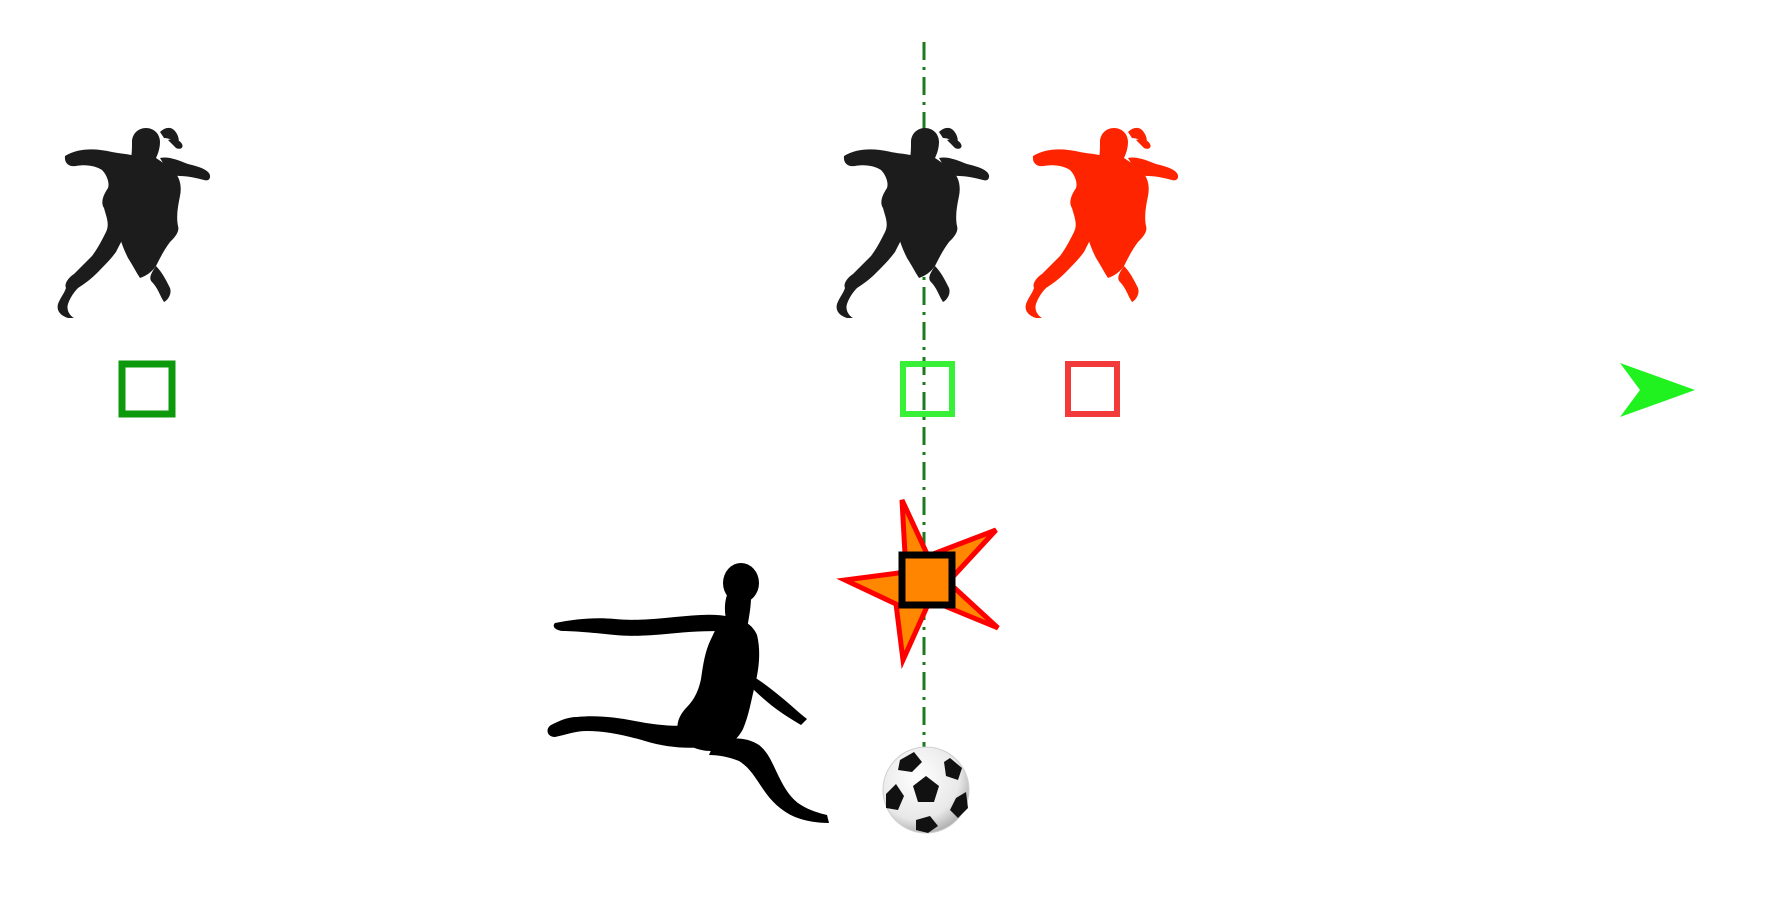  I want to click on late-marker, so click(1092, 389).